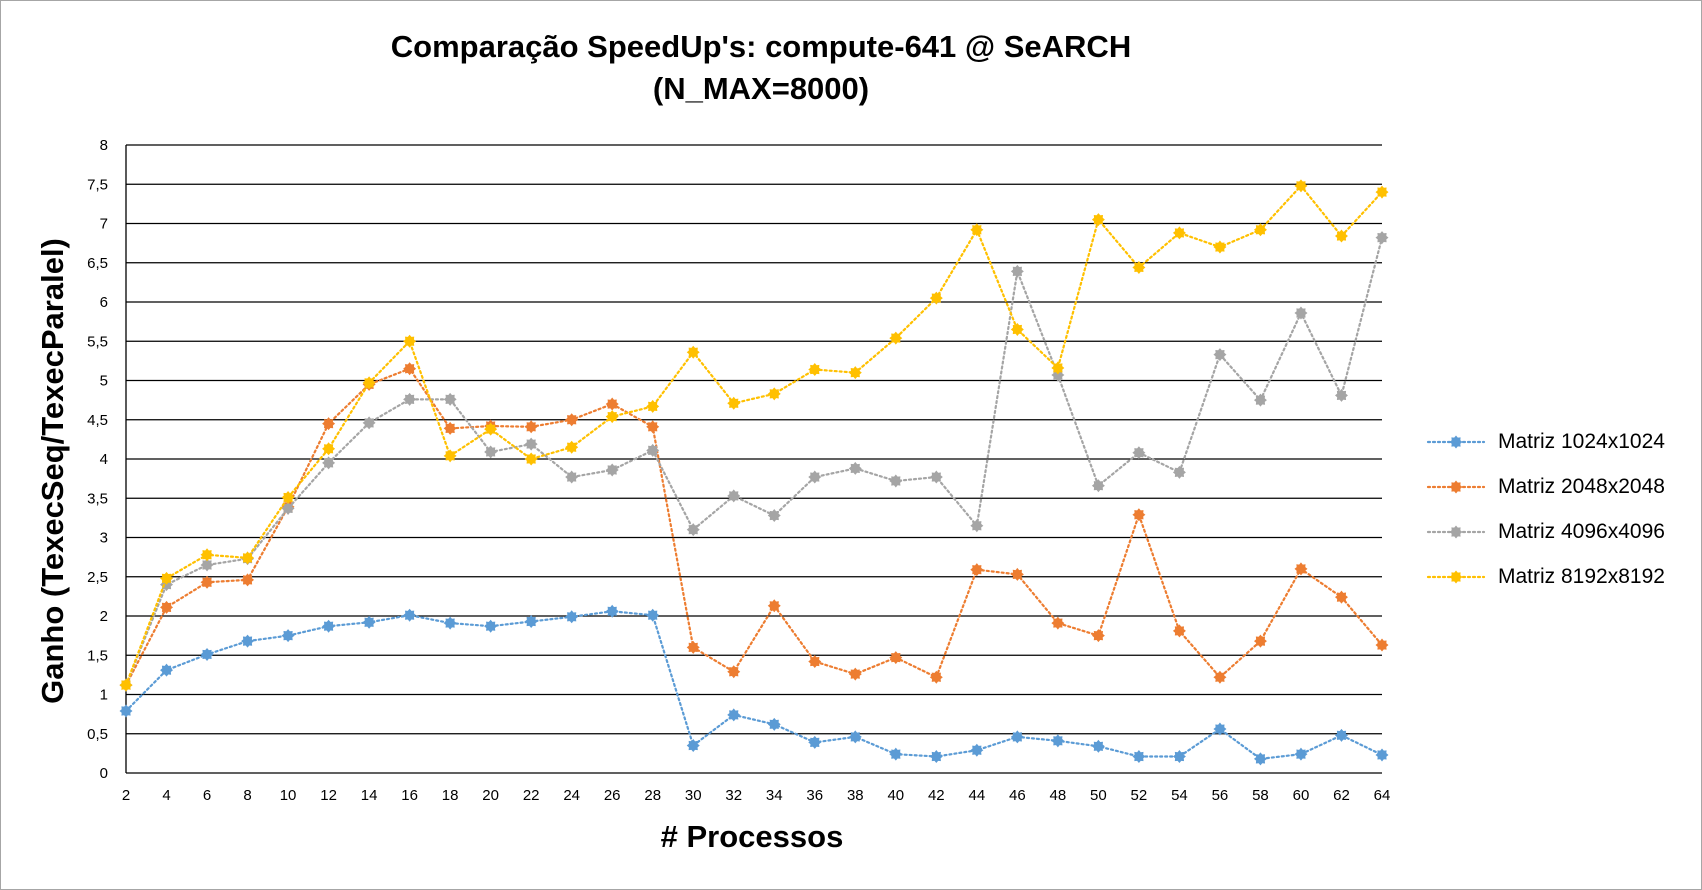 This screenshot has height=890, width=1702. I want to click on legend-item: Matriz 4096x4096, so click(1561, 531).